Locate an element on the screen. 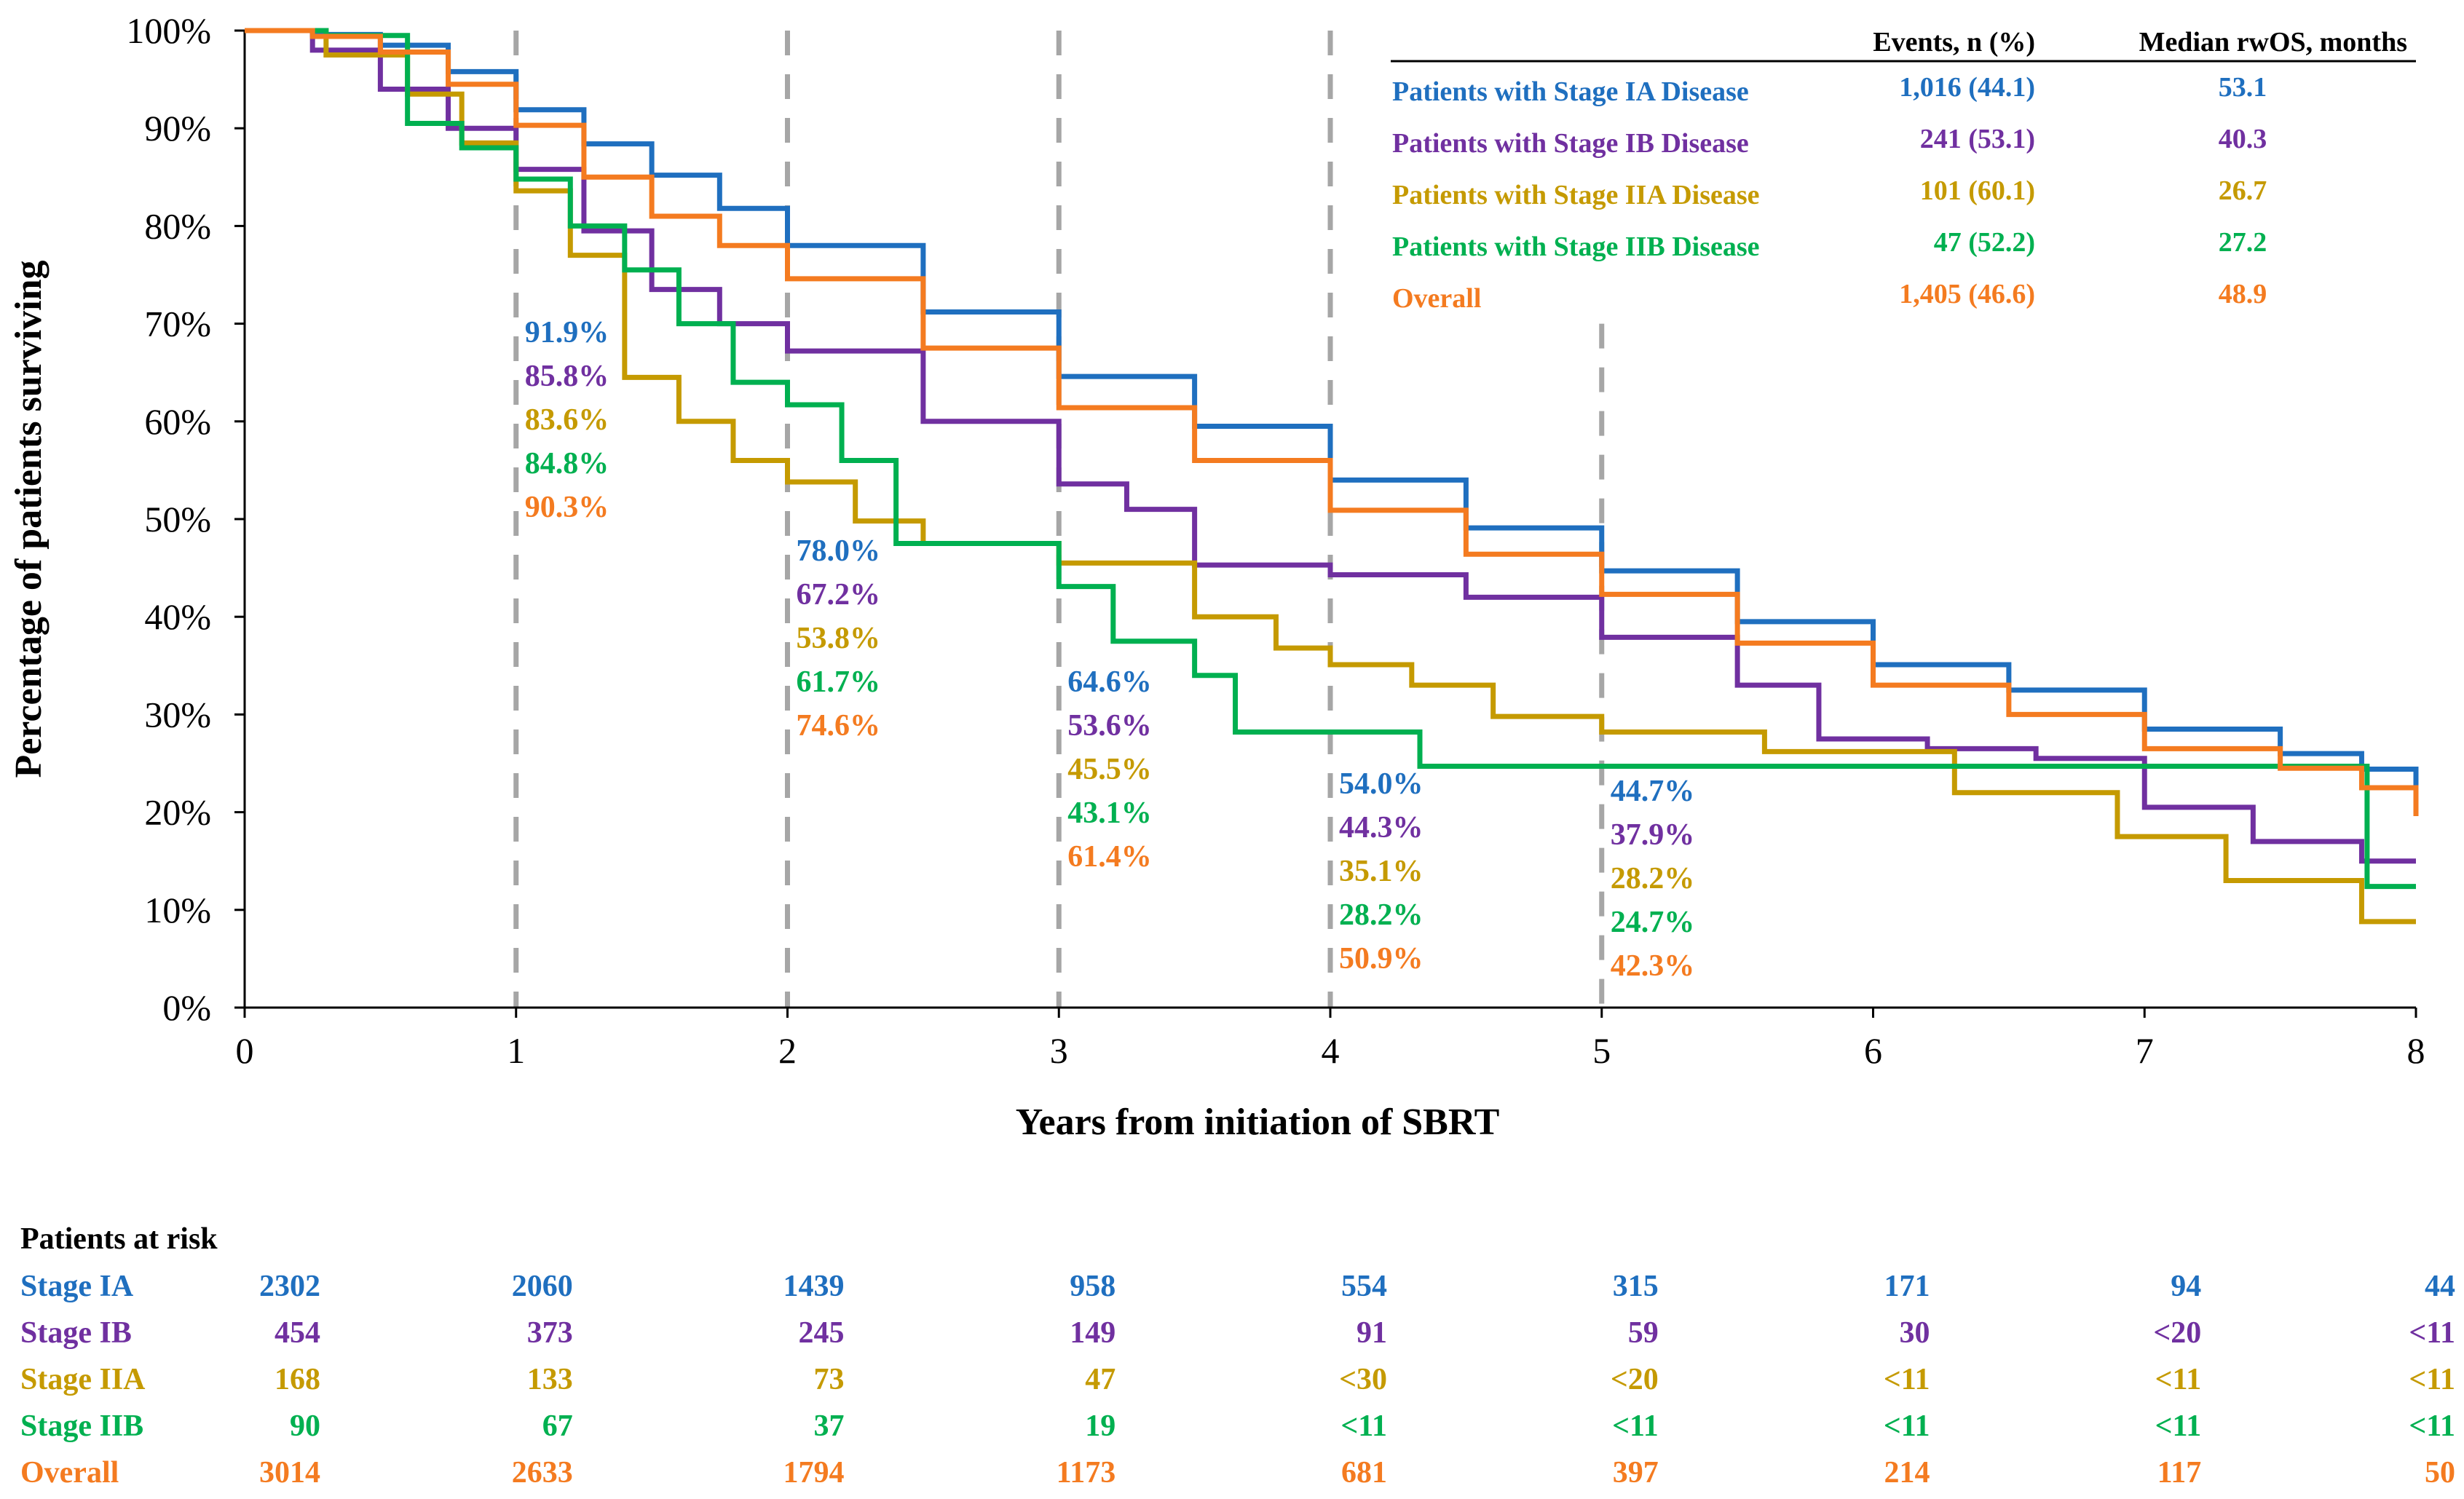 The width and height of the screenshot is (2464, 1499). annotation-label: 35.1% is located at coordinates (1381, 872).